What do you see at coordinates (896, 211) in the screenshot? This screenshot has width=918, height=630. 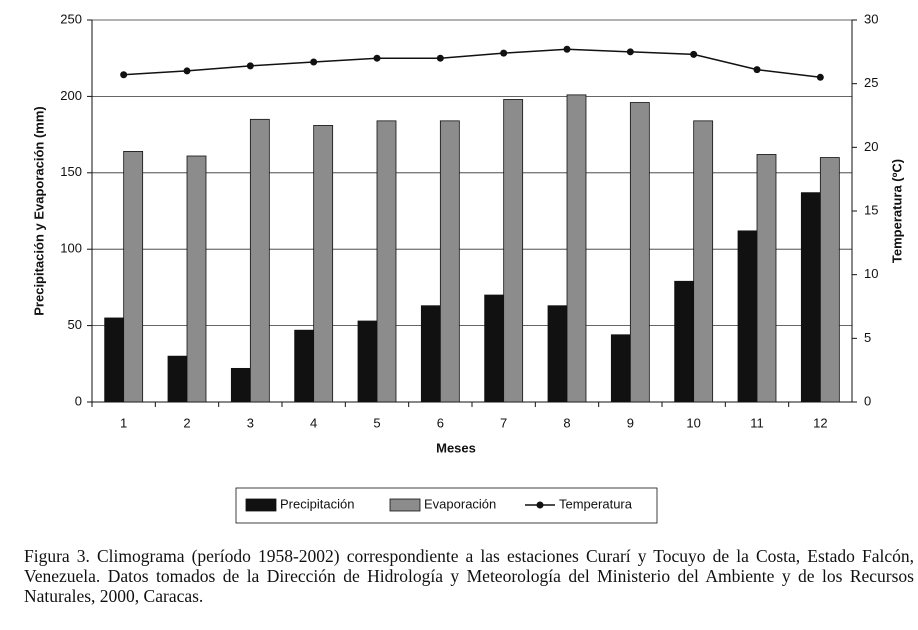 I see `y2-axis-label: Temperatura (ºC)` at bounding box center [896, 211].